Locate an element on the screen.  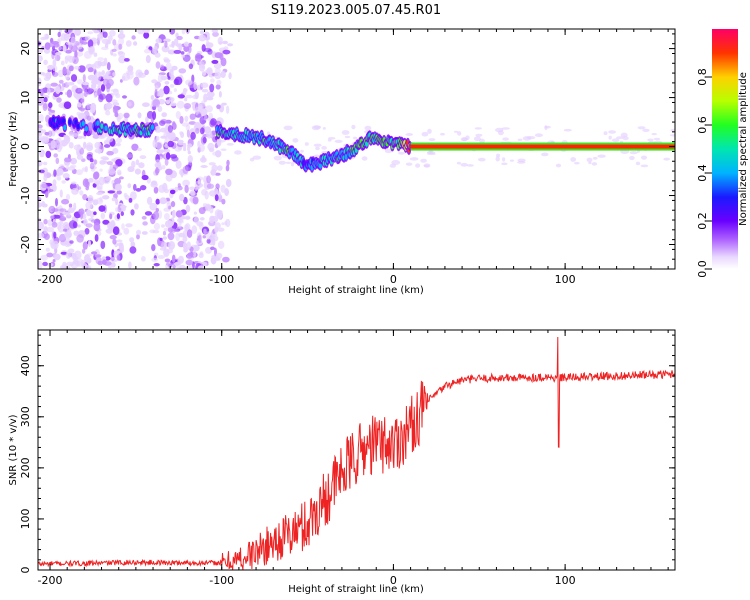
spectrogram-ylabel: Frequency (Hz) is located at coordinates (13, 149).